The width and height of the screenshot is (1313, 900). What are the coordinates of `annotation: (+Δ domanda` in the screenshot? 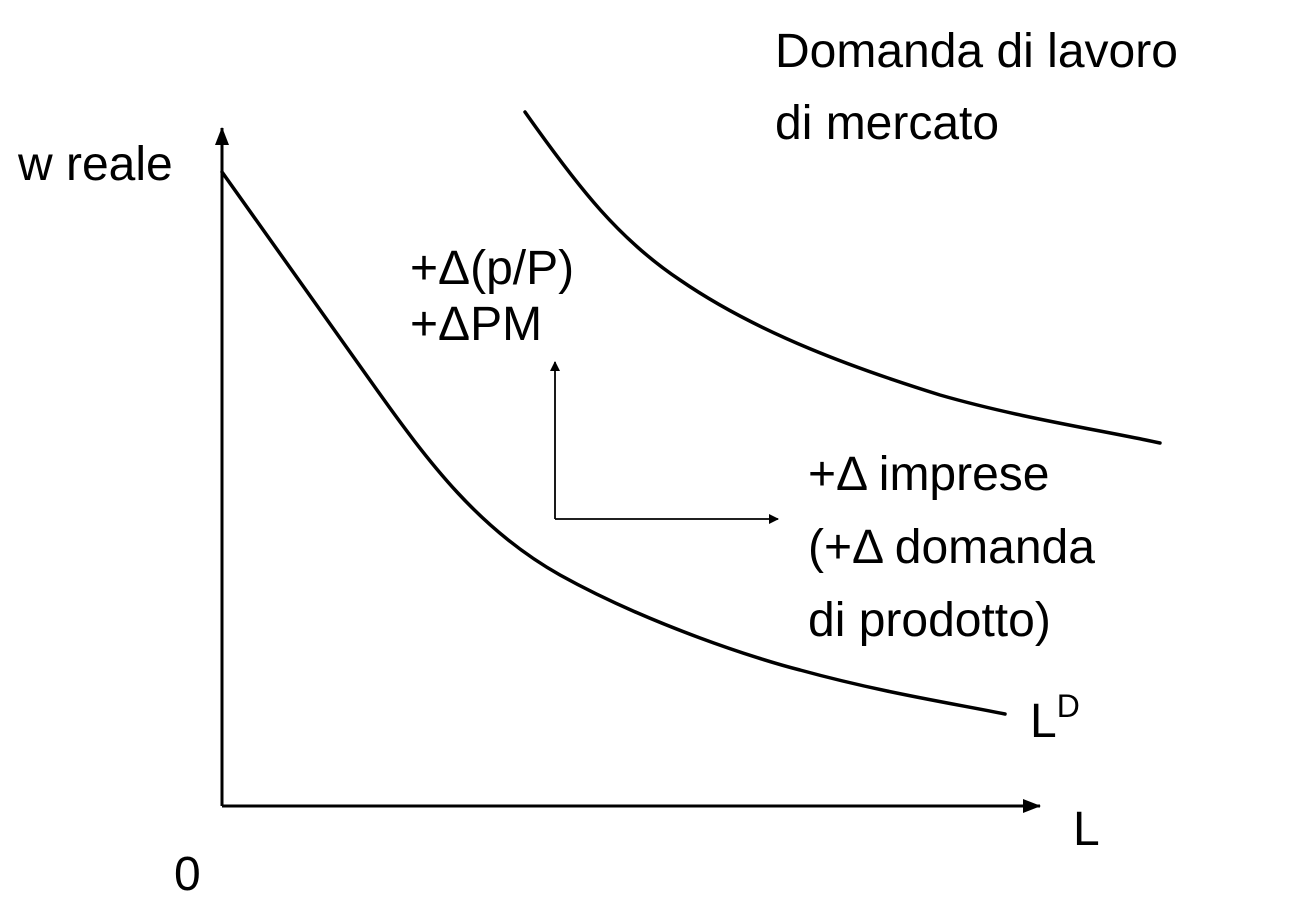 It's located at (951, 547).